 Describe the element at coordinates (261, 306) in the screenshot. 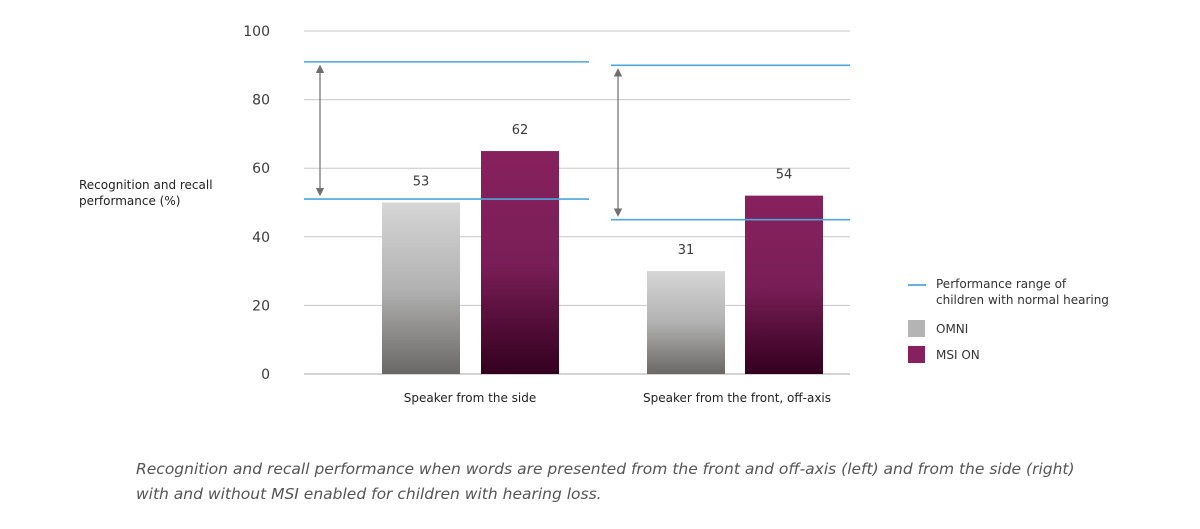

I see `y-tick-label: 20` at that location.